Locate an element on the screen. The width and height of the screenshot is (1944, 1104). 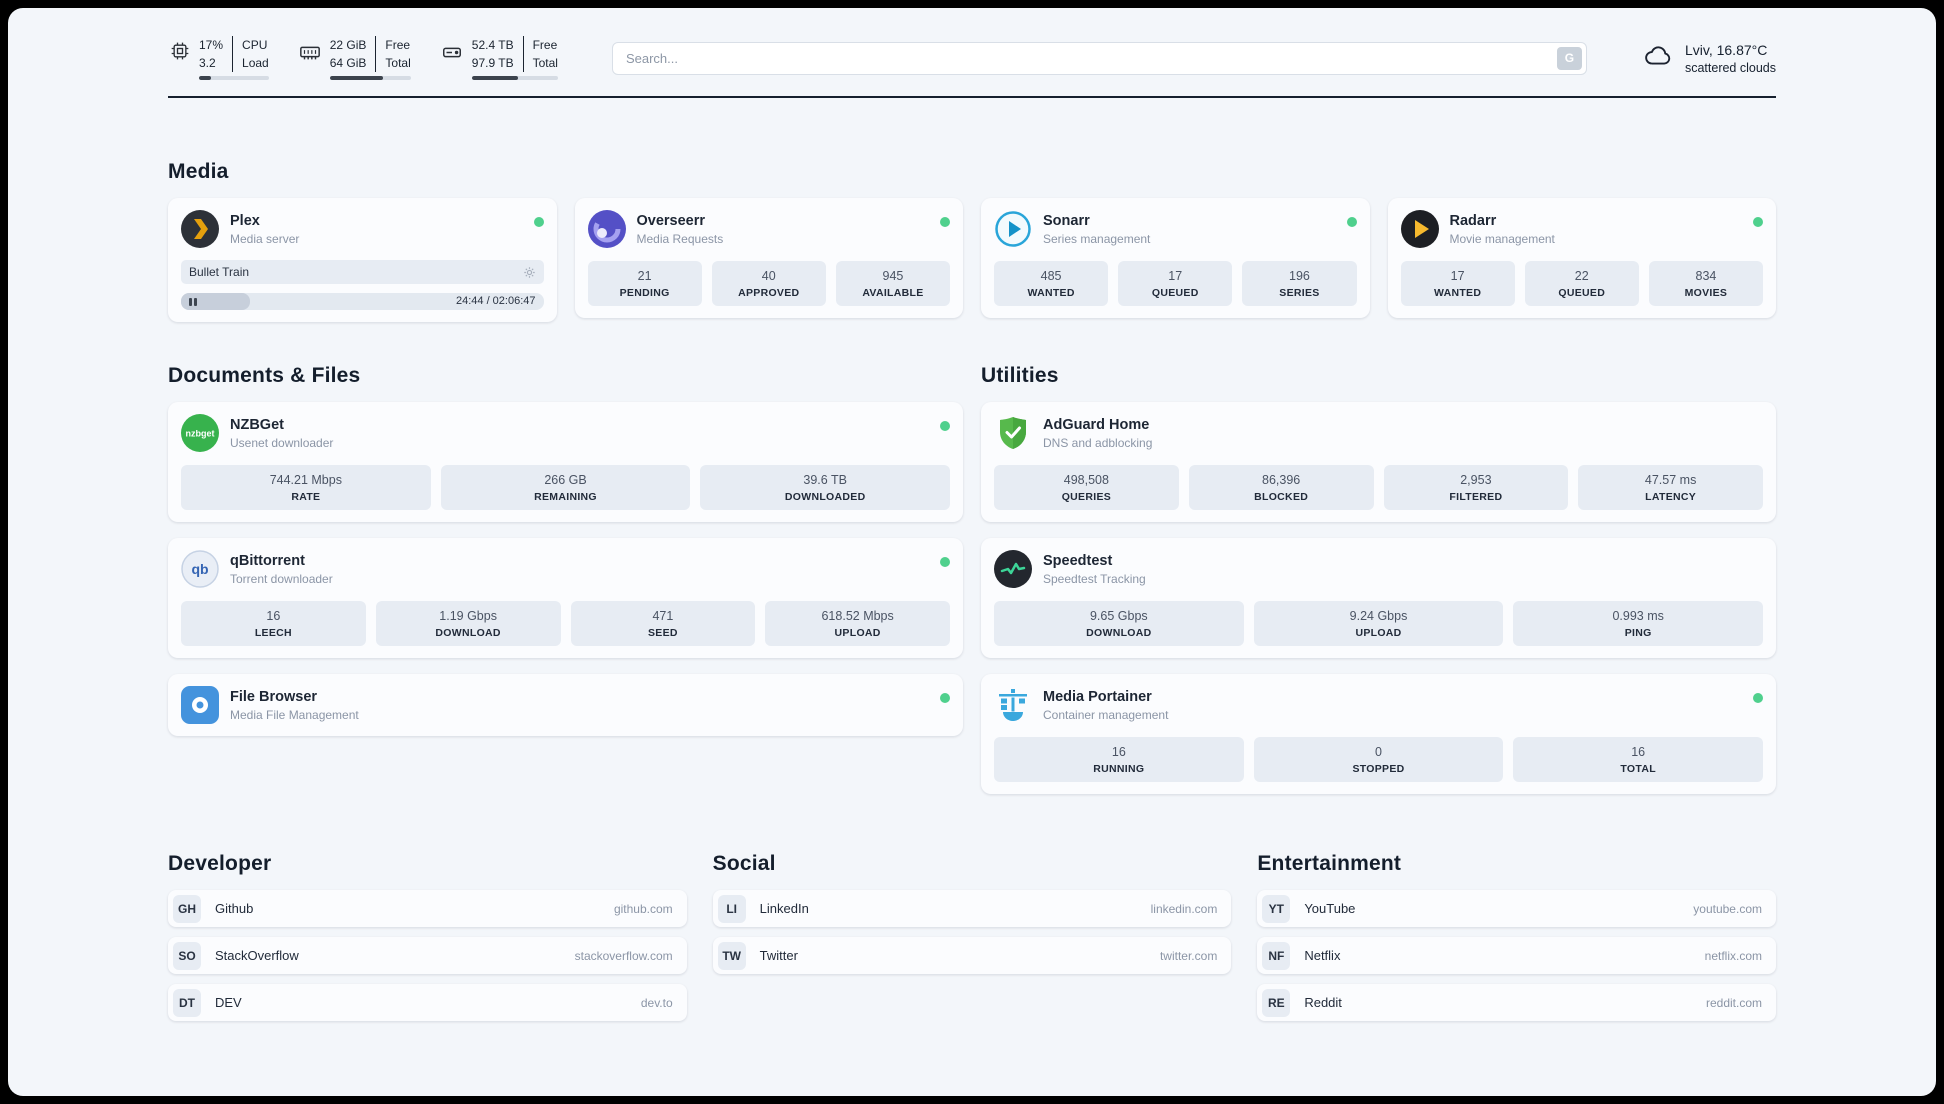
bookmark-github: GH Github github.com is located at coordinates (427, 908).